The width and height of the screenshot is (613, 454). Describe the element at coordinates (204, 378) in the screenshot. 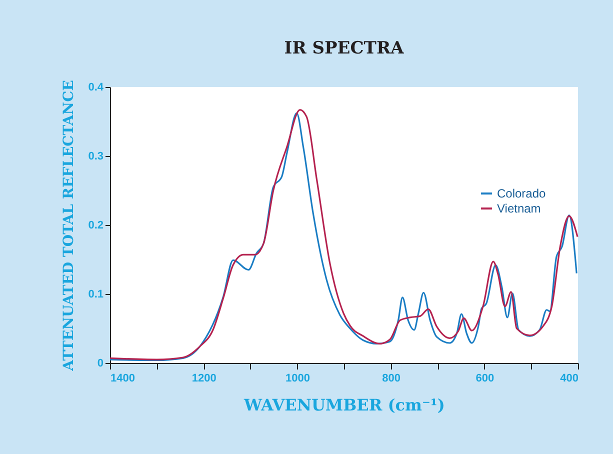

I see `x-tick-label: 1200` at that location.